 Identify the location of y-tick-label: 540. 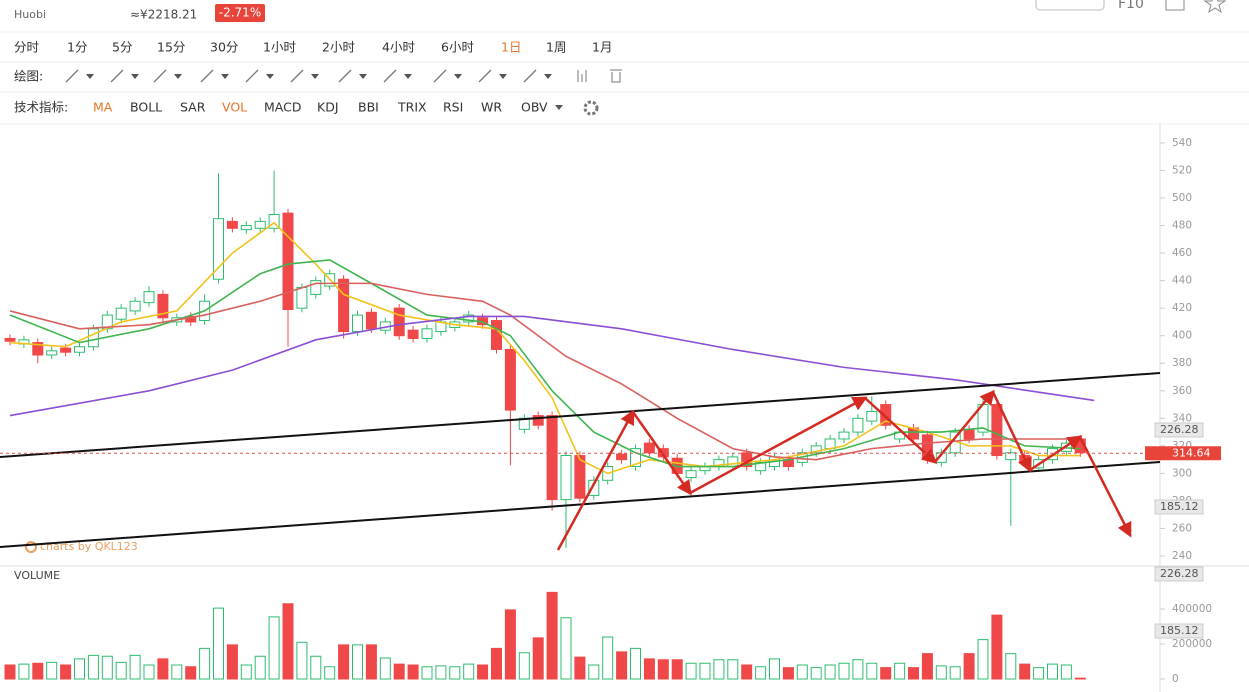
(1182, 143).